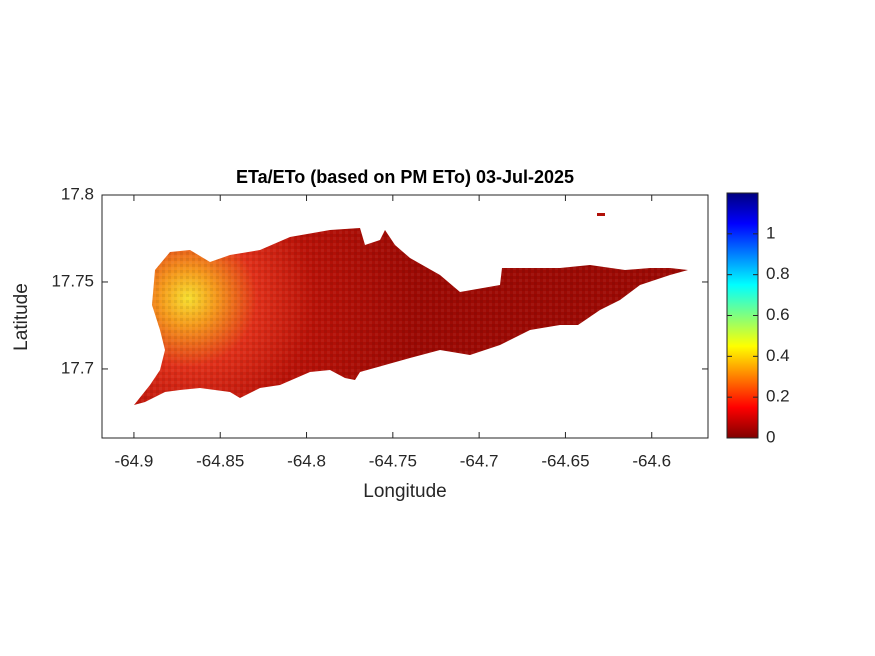 The image size is (875, 656). I want to click on colorbar, so click(742, 315).